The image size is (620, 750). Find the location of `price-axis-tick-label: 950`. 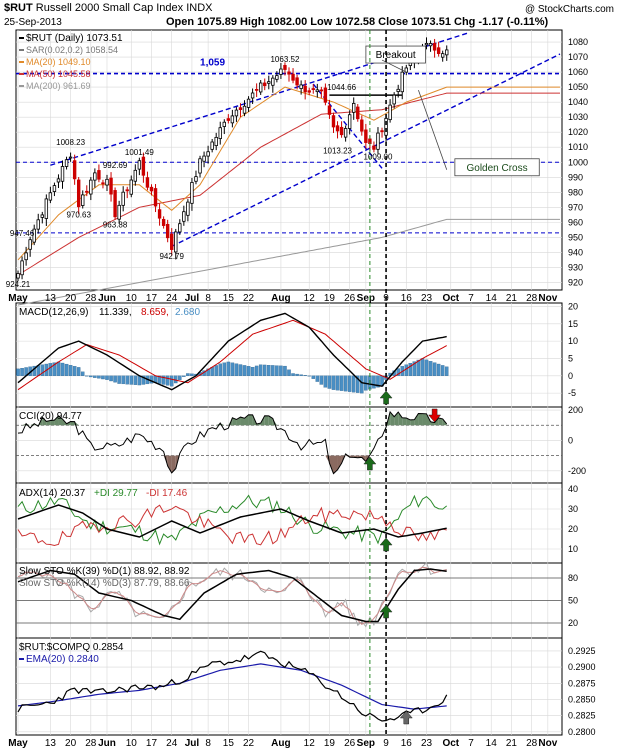

price-axis-tick-label: 950 is located at coordinates (575, 237).